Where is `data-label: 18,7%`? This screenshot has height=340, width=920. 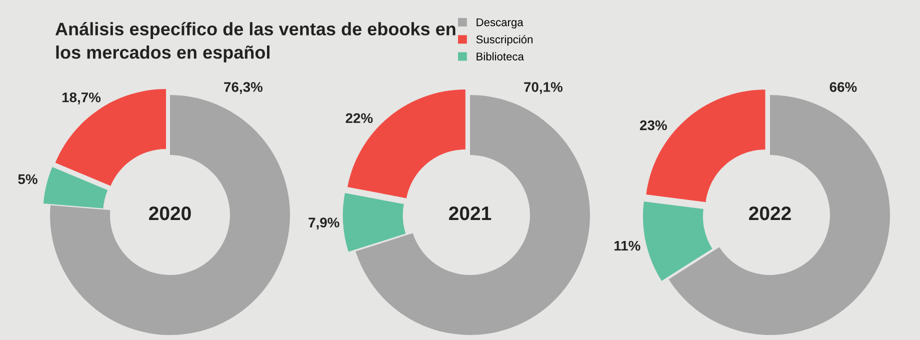 data-label: 18,7% is located at coordinates (81, 98).